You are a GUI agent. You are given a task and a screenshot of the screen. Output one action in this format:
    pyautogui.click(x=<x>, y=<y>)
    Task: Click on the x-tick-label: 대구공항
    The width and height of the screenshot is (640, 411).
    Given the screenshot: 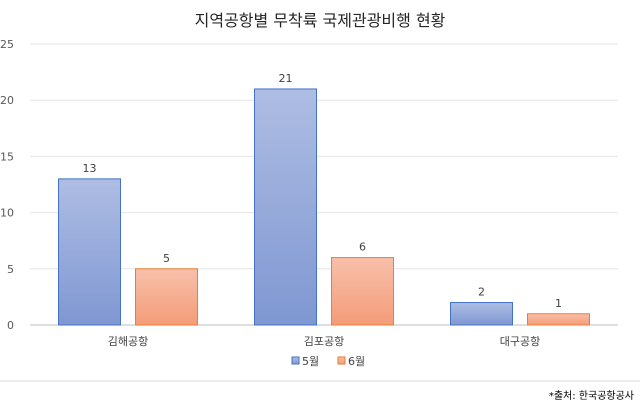 What is the action you would take?
    pyautogui.click(x=520, y=341)
    